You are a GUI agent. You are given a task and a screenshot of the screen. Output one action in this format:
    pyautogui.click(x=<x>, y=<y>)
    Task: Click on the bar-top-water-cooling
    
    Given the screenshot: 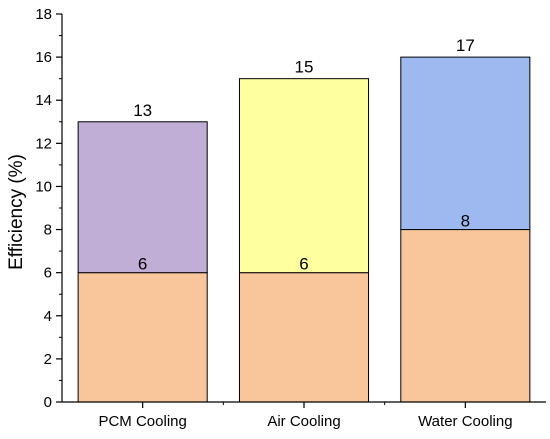 What is the action you would take?
    pyautogui.click(x=465, y=143)
    